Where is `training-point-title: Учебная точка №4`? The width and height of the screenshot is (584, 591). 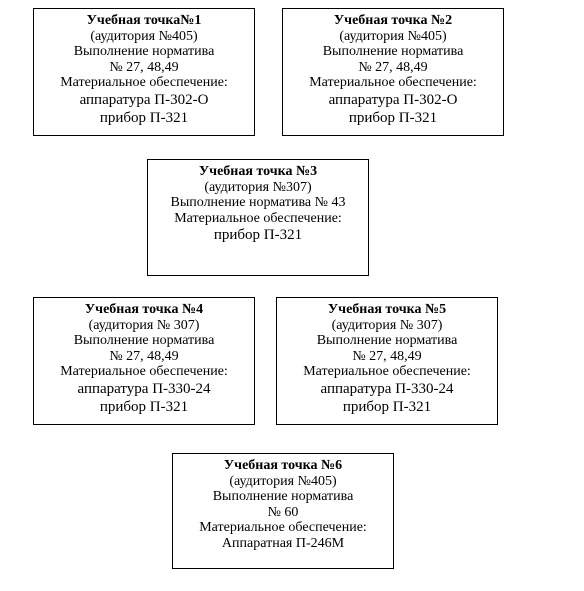
training-point-title: Учебная точка №4 is located at coordinates (144, 309).